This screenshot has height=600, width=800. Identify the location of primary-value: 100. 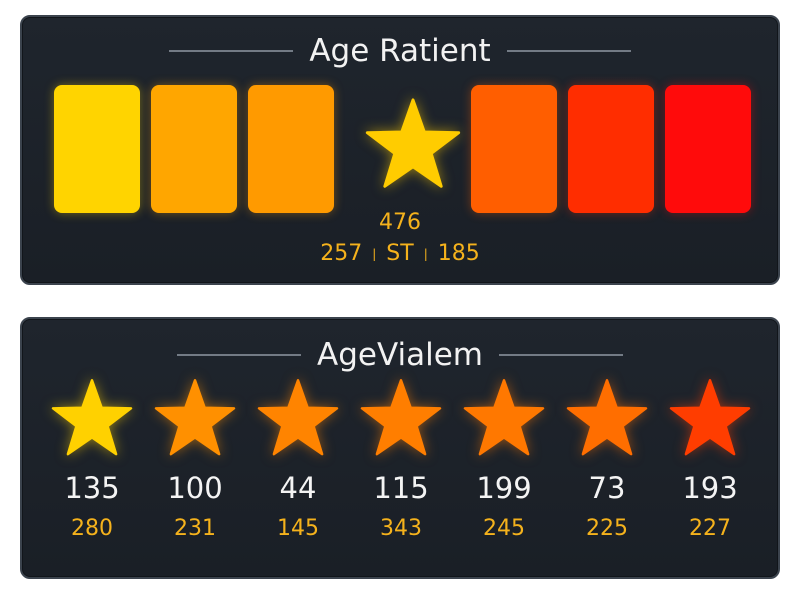
(195, 488).